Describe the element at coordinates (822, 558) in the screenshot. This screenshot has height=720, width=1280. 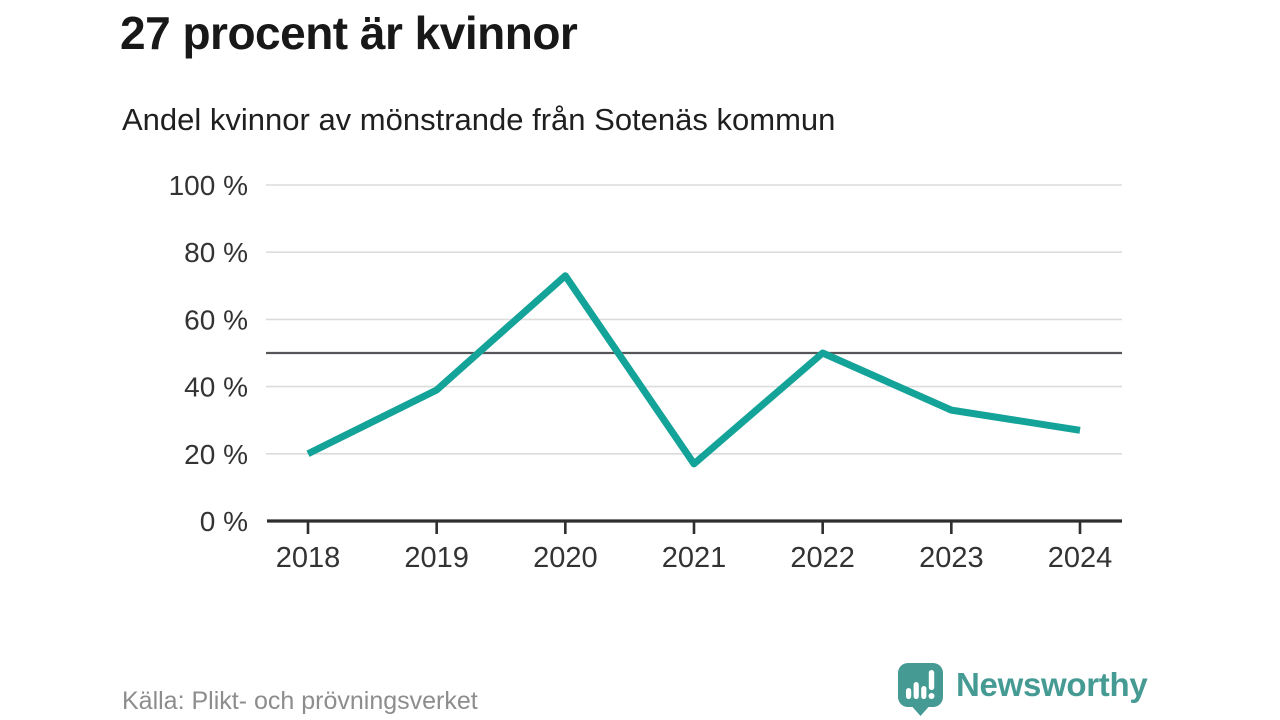
I see `x-tick-label: 2022` at that location.